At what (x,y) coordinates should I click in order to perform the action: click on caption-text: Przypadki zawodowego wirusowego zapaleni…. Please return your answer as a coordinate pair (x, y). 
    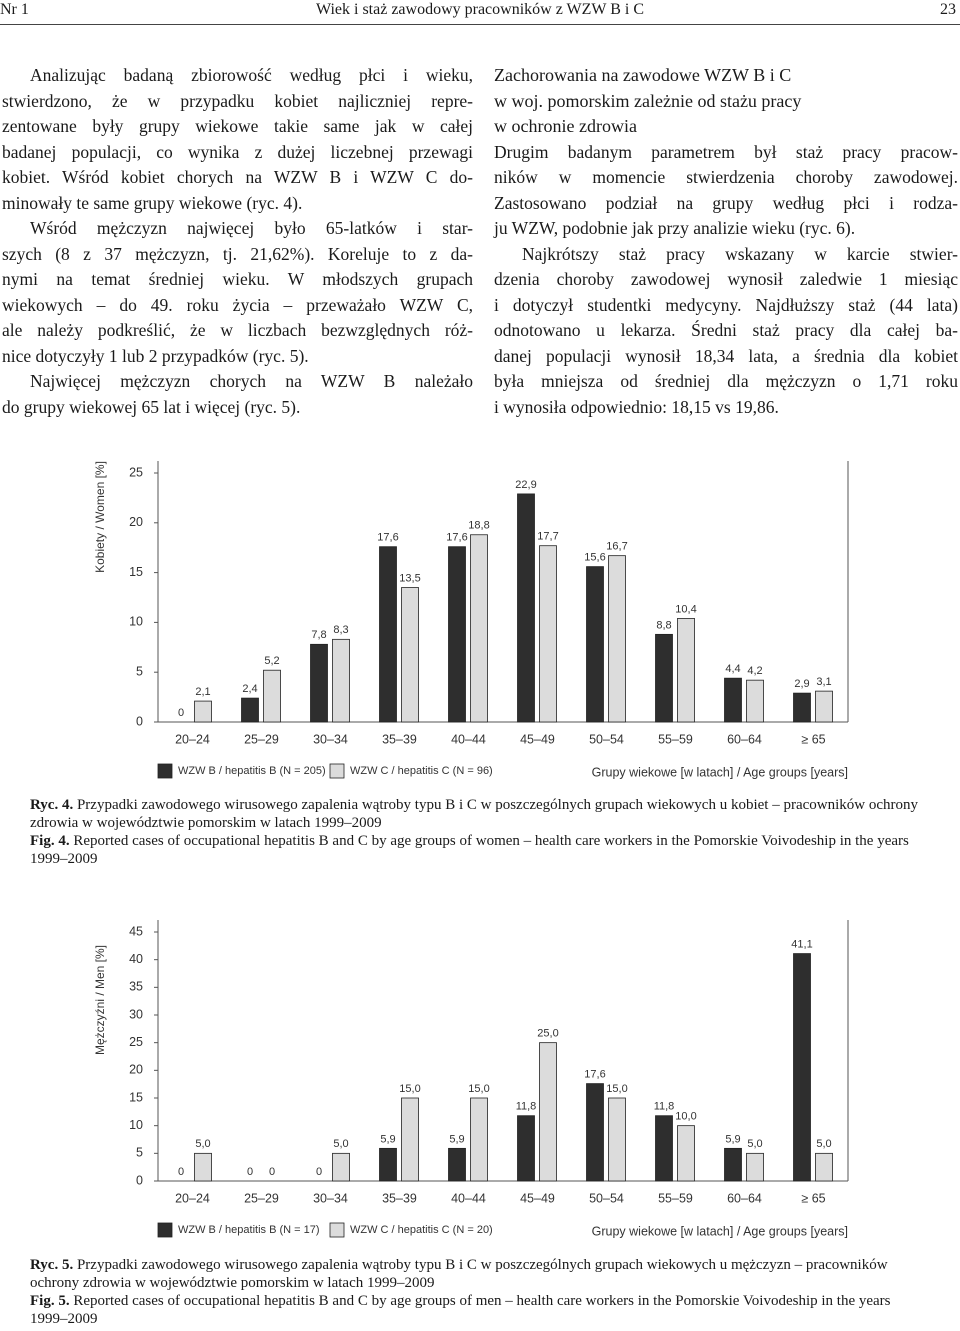
    Looking at the image, I should click on (459, 1274).